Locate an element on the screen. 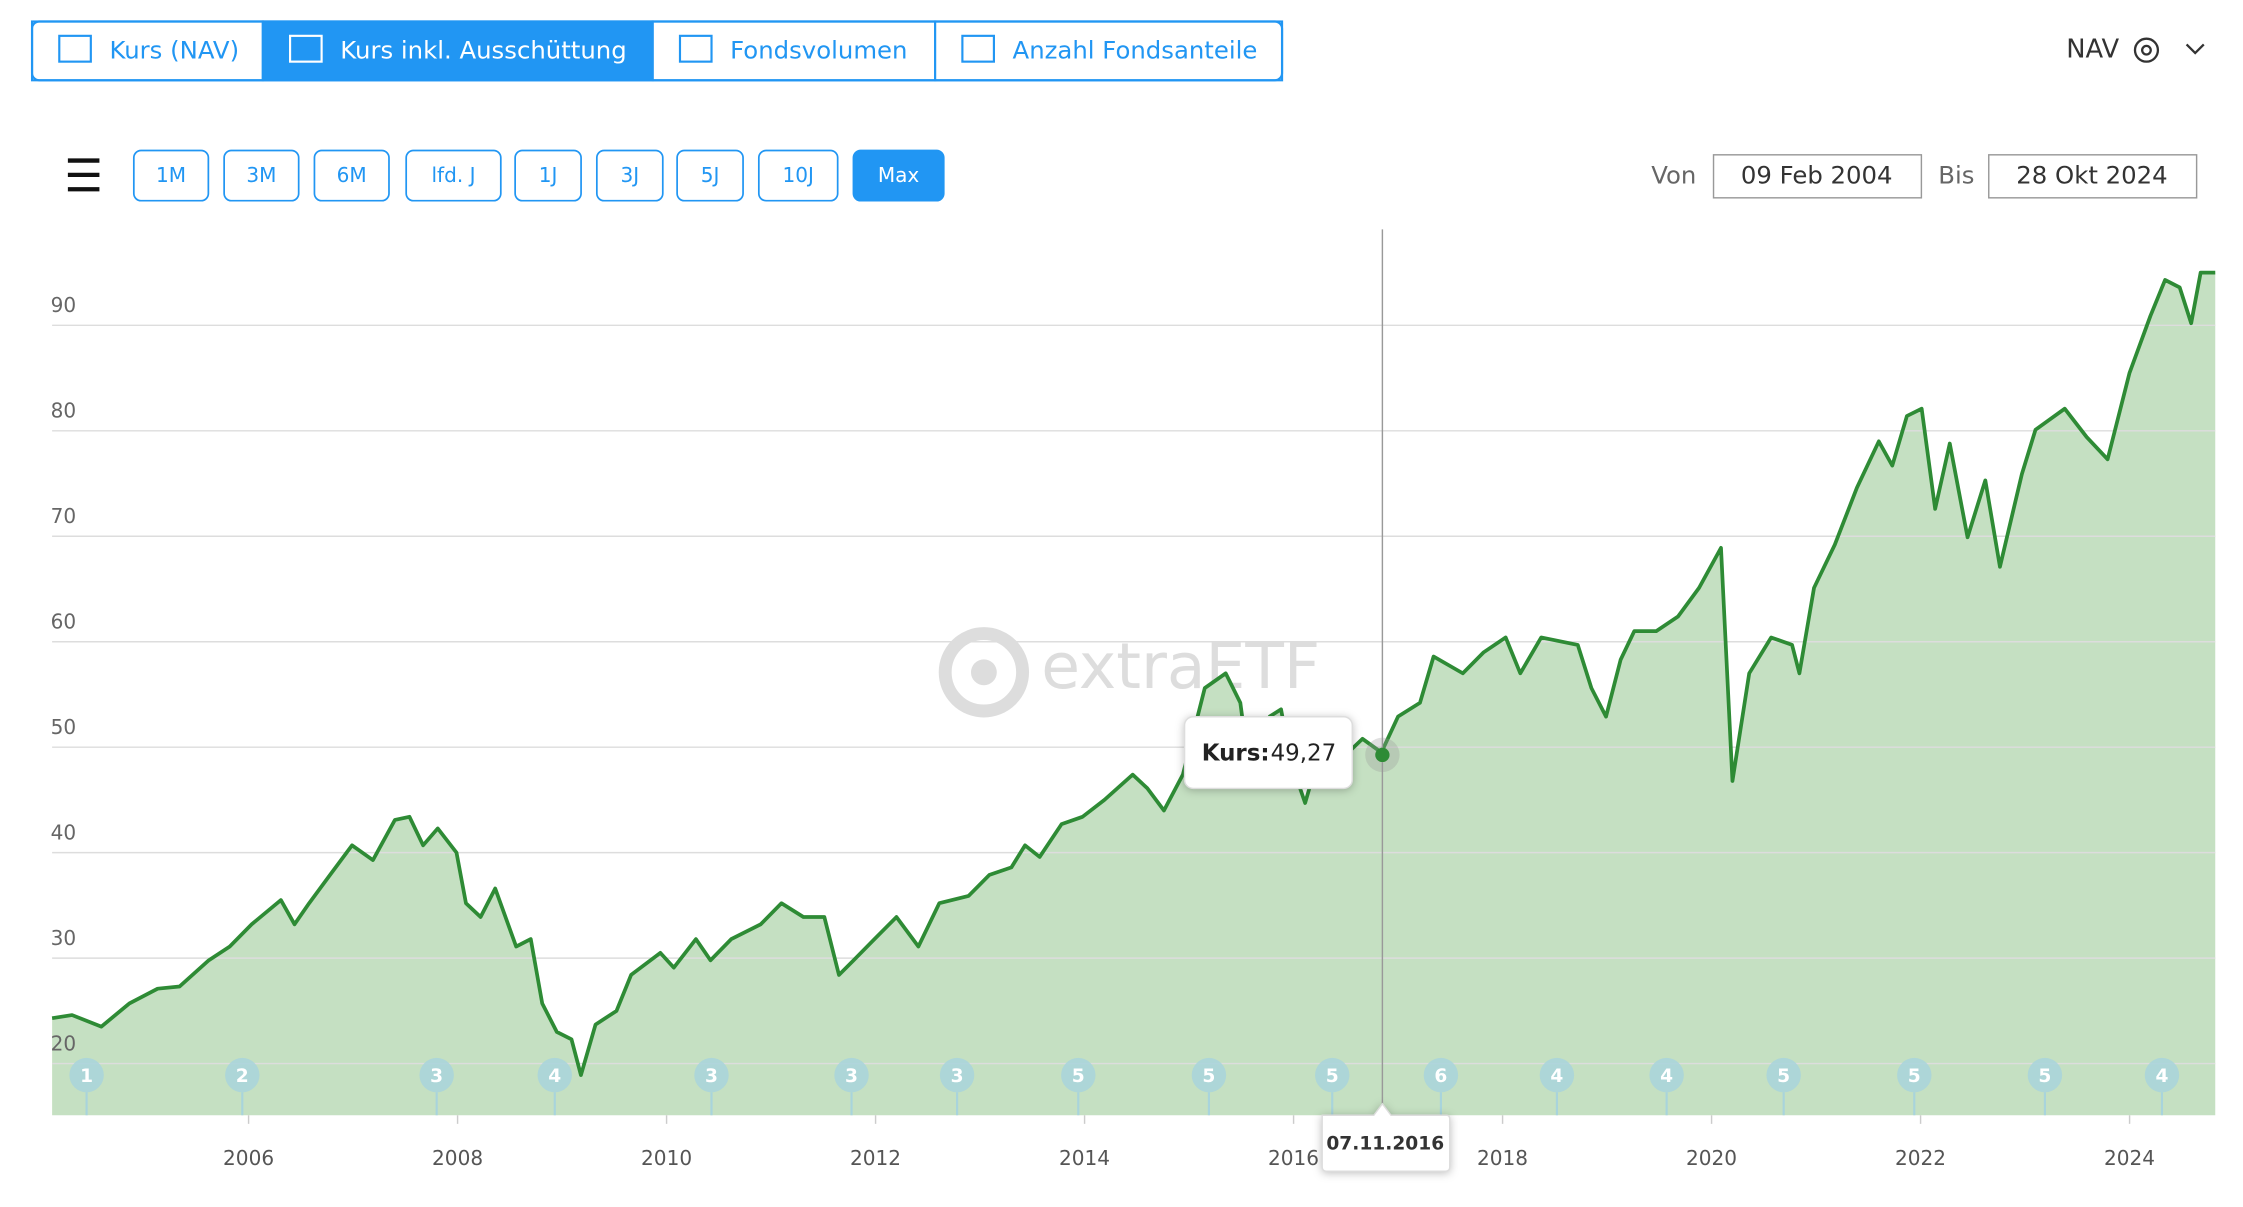  from-date: 09 Feb 2004 is located at coordinates (1817, 174).